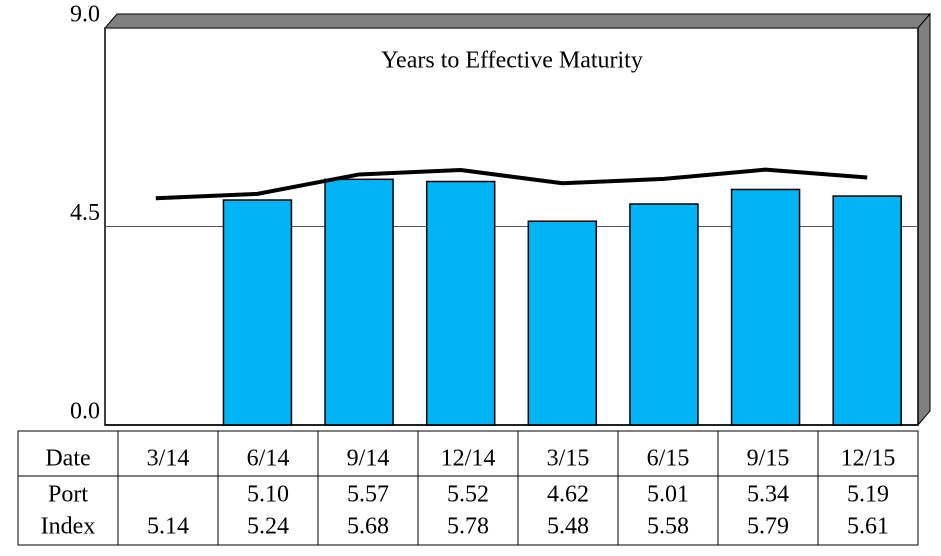 Image resolution: width=941 pixels, height=556 pixels. What do you see at coordinates (85, 15) in the screenshot?
I see `y-tick-label: 9.0` at bounding box center [85, 15].